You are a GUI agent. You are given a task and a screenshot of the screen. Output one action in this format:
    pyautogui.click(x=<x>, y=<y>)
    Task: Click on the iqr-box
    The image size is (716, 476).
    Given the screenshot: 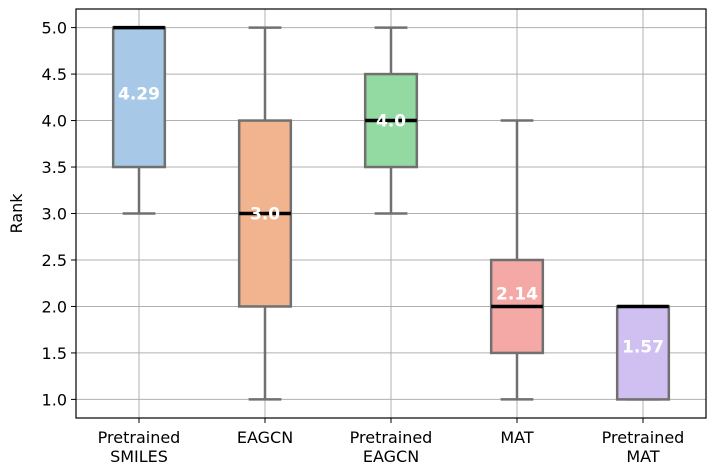 What is the action you would take?
    pyautogui.click(x=139, y=97)
    